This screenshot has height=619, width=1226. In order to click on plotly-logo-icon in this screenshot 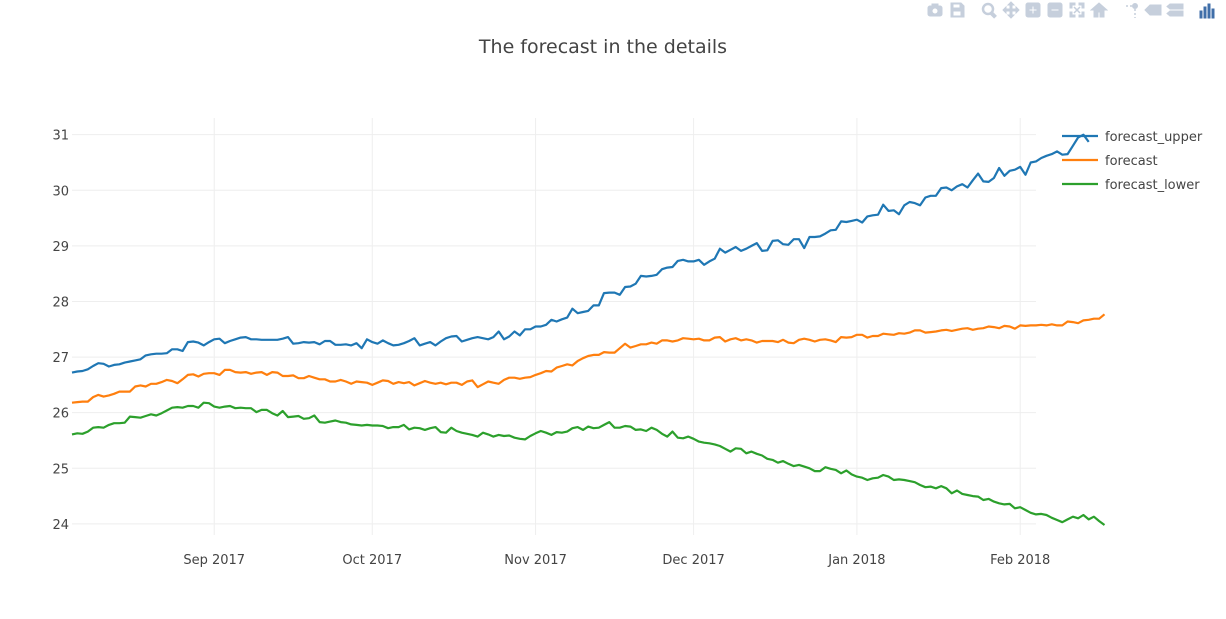, I will do `click(1207, 10)`.